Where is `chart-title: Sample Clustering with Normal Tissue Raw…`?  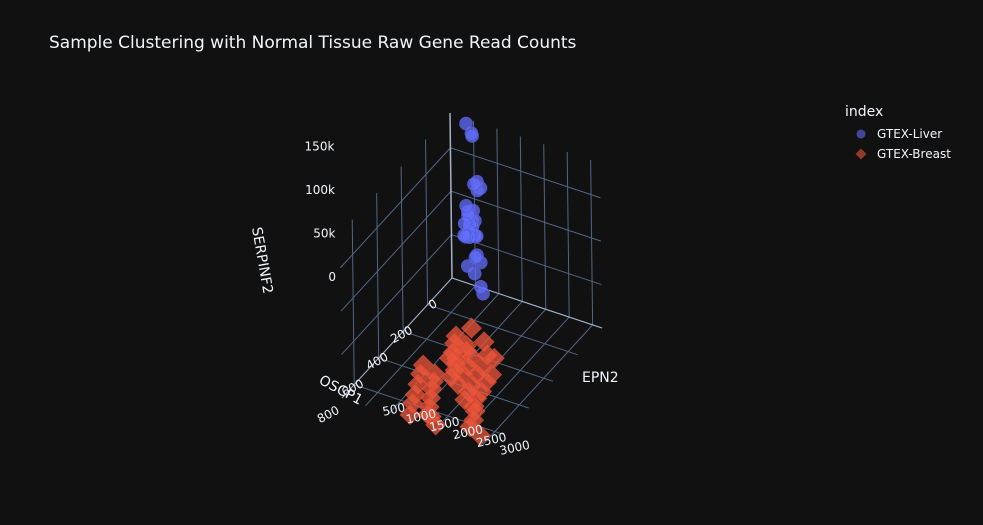 chart-title: Sample Clustering with Normal Tissue Raw… is located at coordinates (313, 43).